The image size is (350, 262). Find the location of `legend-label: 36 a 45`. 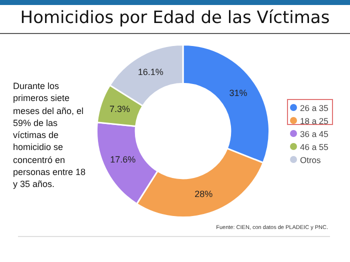

legend-label: 36 a 45 is located at coordinates (314, 133).